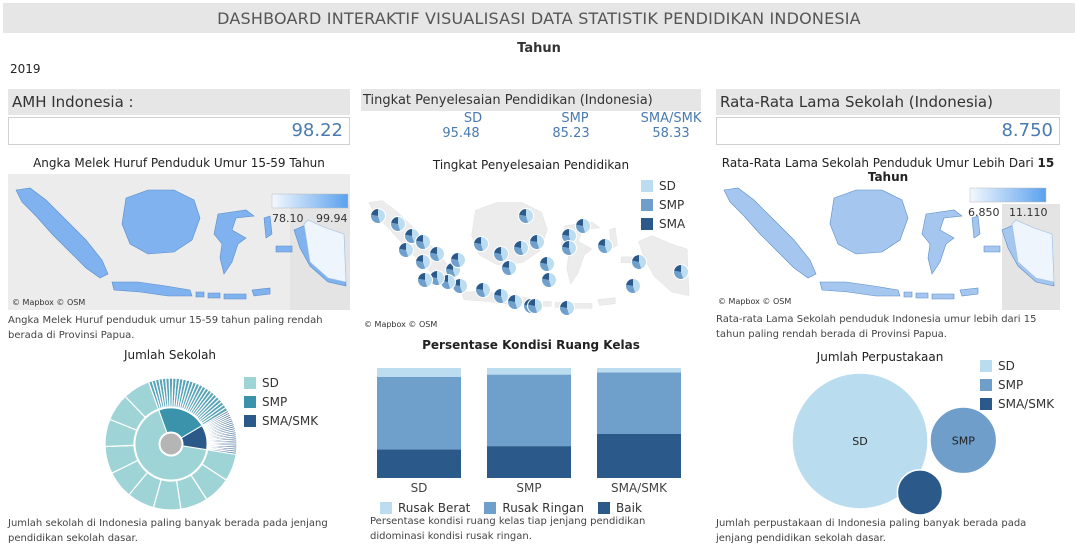 Image resolution: width=1078 pixels, height=550 pixels. I want to click on map-tingkat, so click(531, 251).